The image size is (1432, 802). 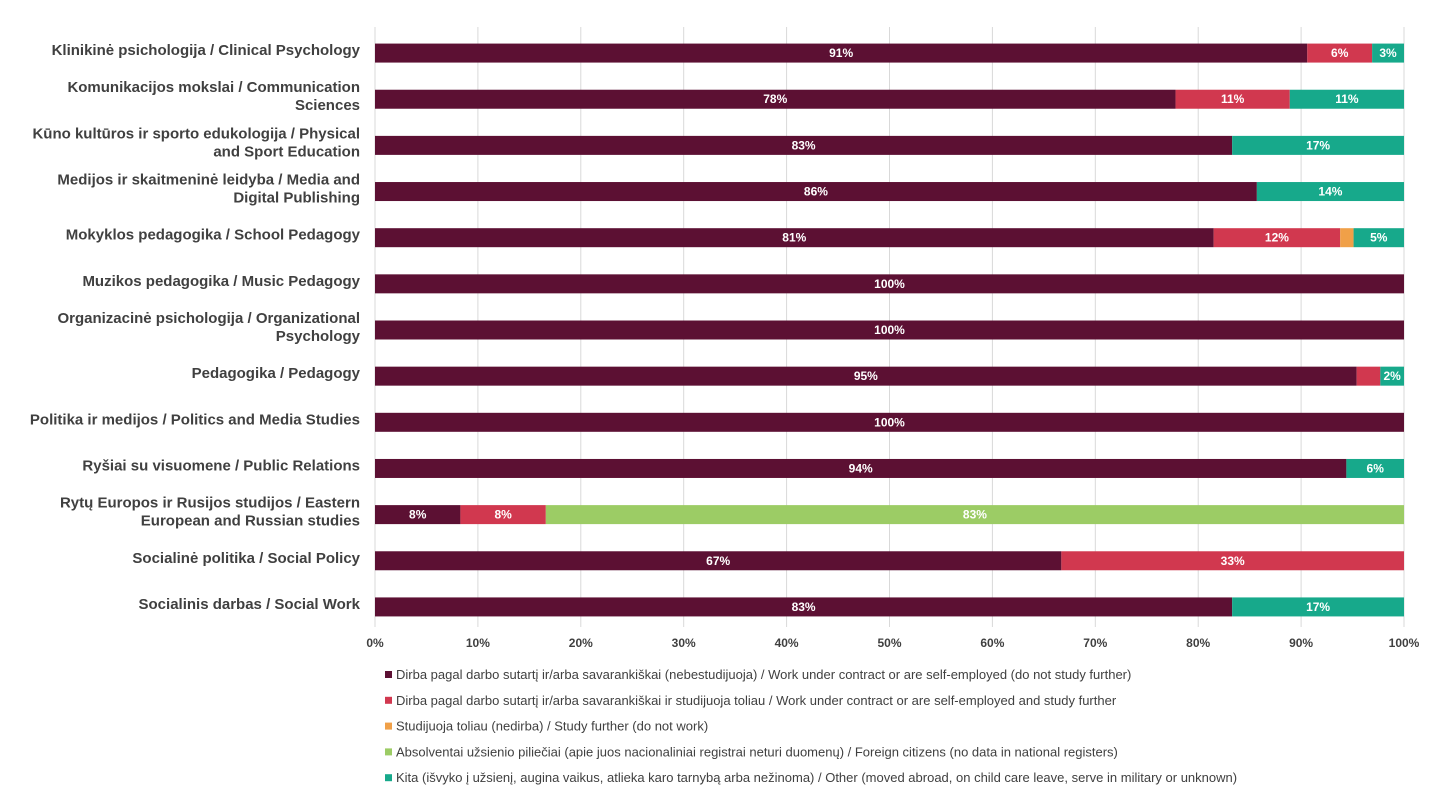 I want to click on category-label: Muzikos pedagogika / Music Pedagogy, so click(x=221, y=281).